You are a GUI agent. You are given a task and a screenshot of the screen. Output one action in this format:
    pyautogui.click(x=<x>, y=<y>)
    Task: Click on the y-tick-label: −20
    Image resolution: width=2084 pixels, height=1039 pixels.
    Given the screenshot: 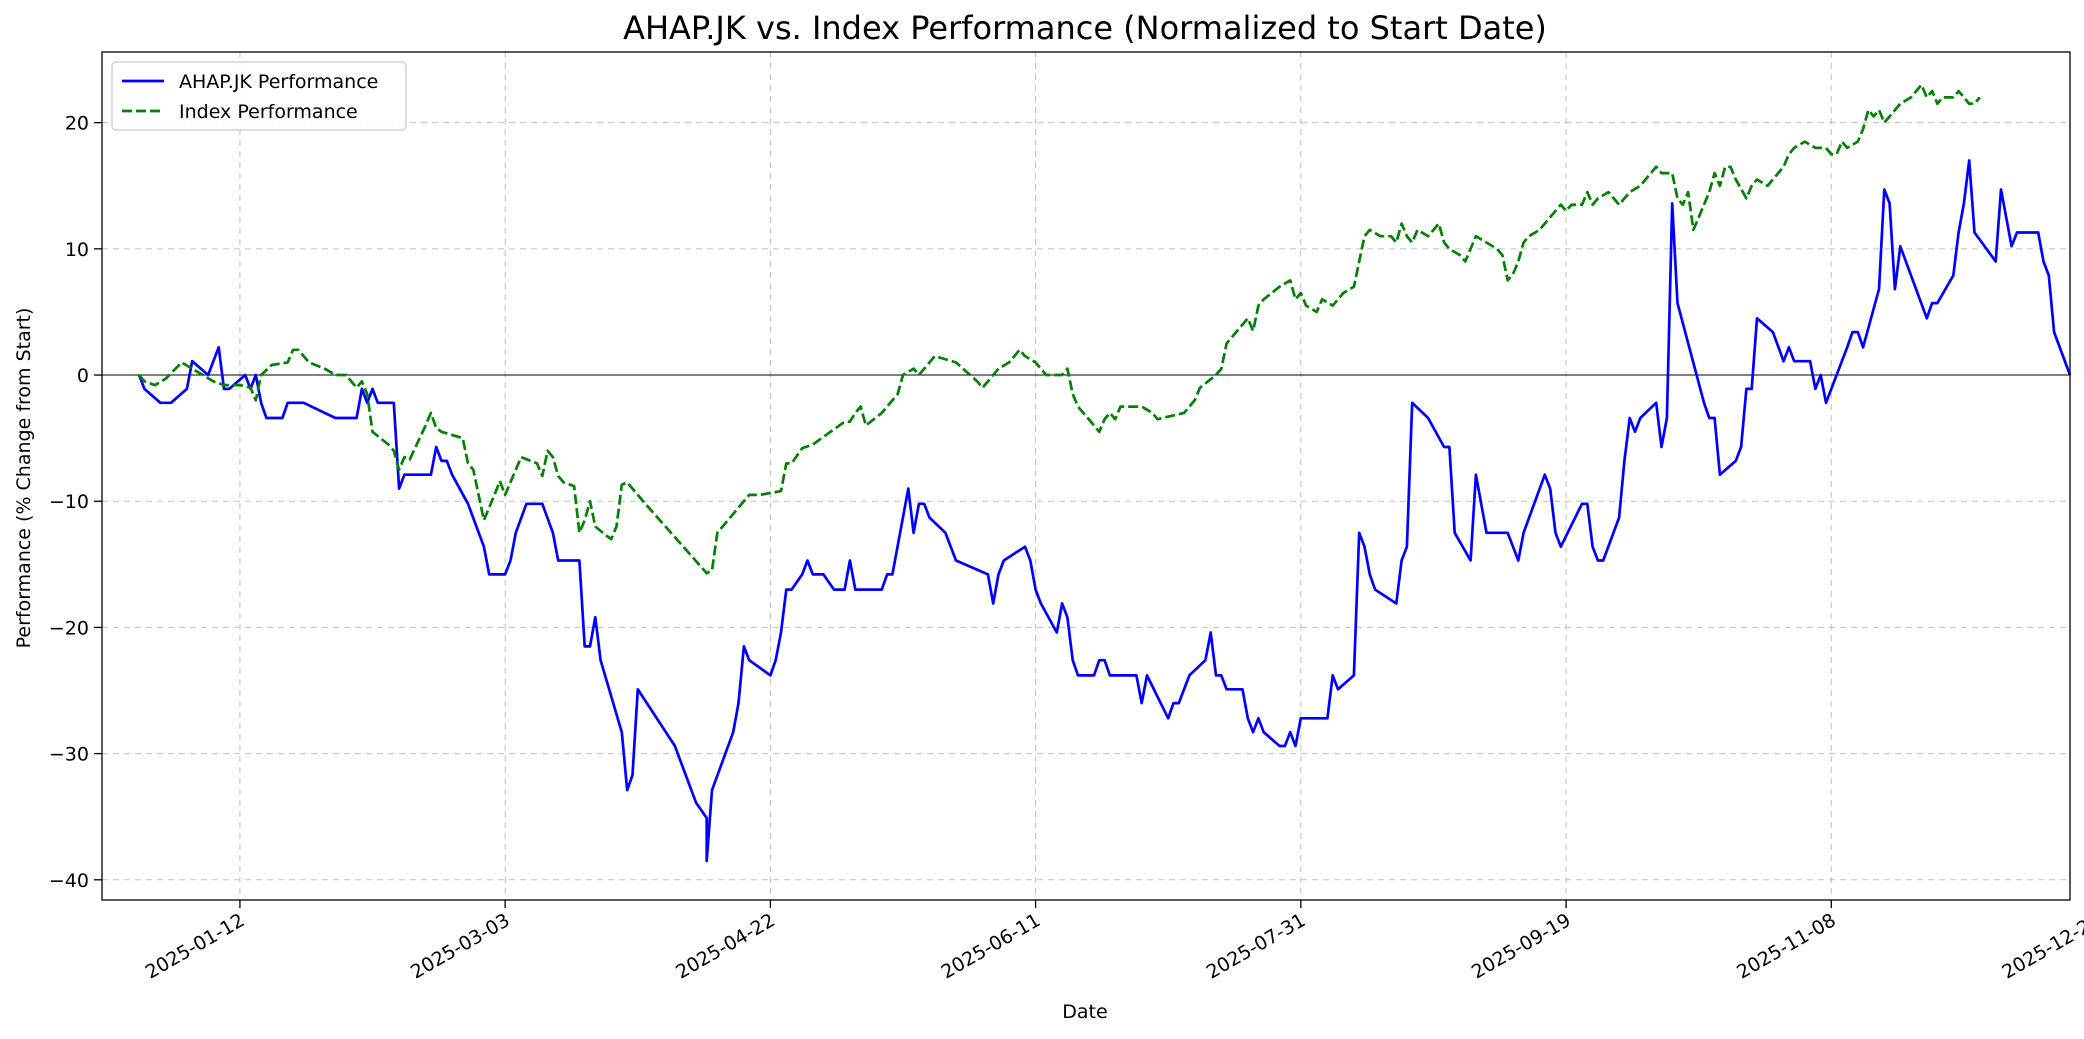 What is the action you would take?
    pyautogui.click(x=69, y=628)
    